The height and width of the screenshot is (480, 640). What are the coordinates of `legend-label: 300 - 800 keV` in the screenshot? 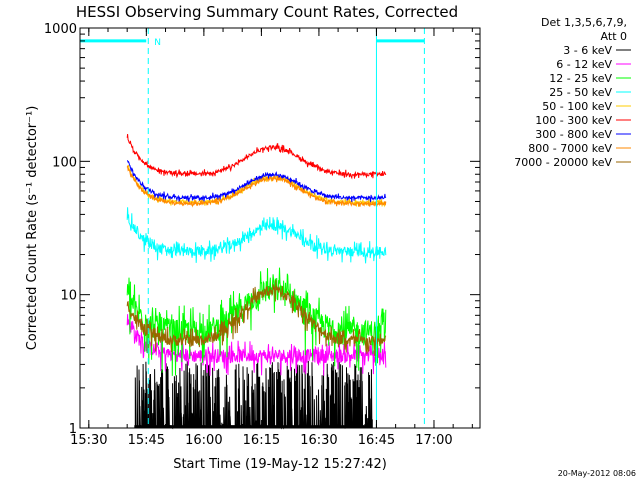 It's located at (573, 134).